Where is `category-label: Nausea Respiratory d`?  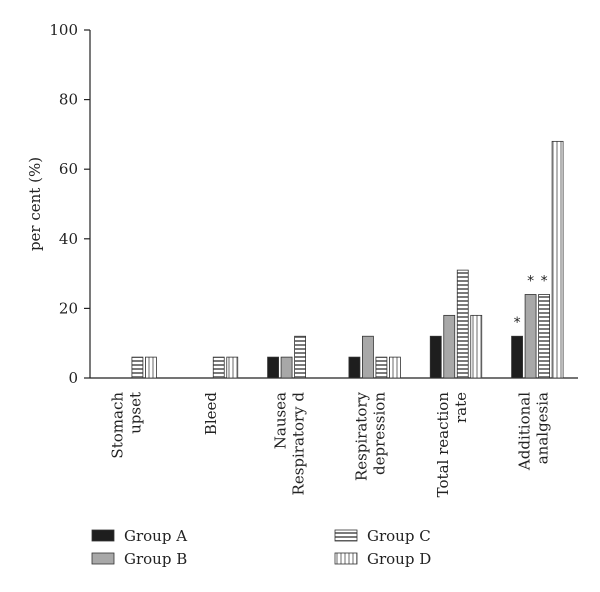 category-label: Nausea Respiratory d is located at coordinates (289, 444).